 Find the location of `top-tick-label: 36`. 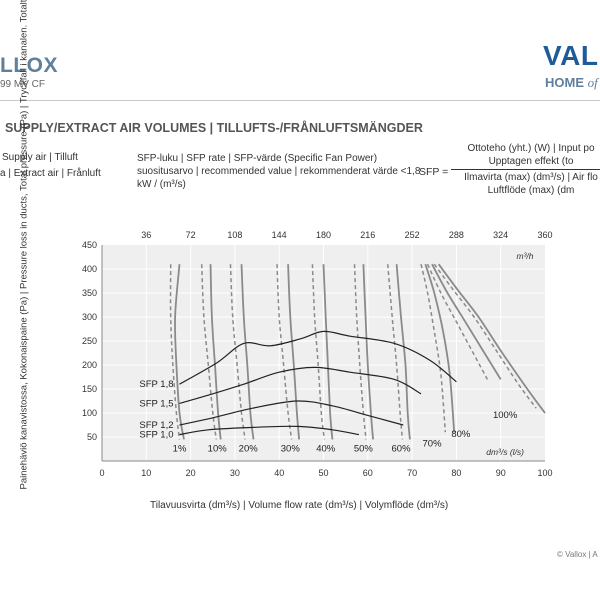

top-tick-label: 36 is located at coordinates (146, 235).